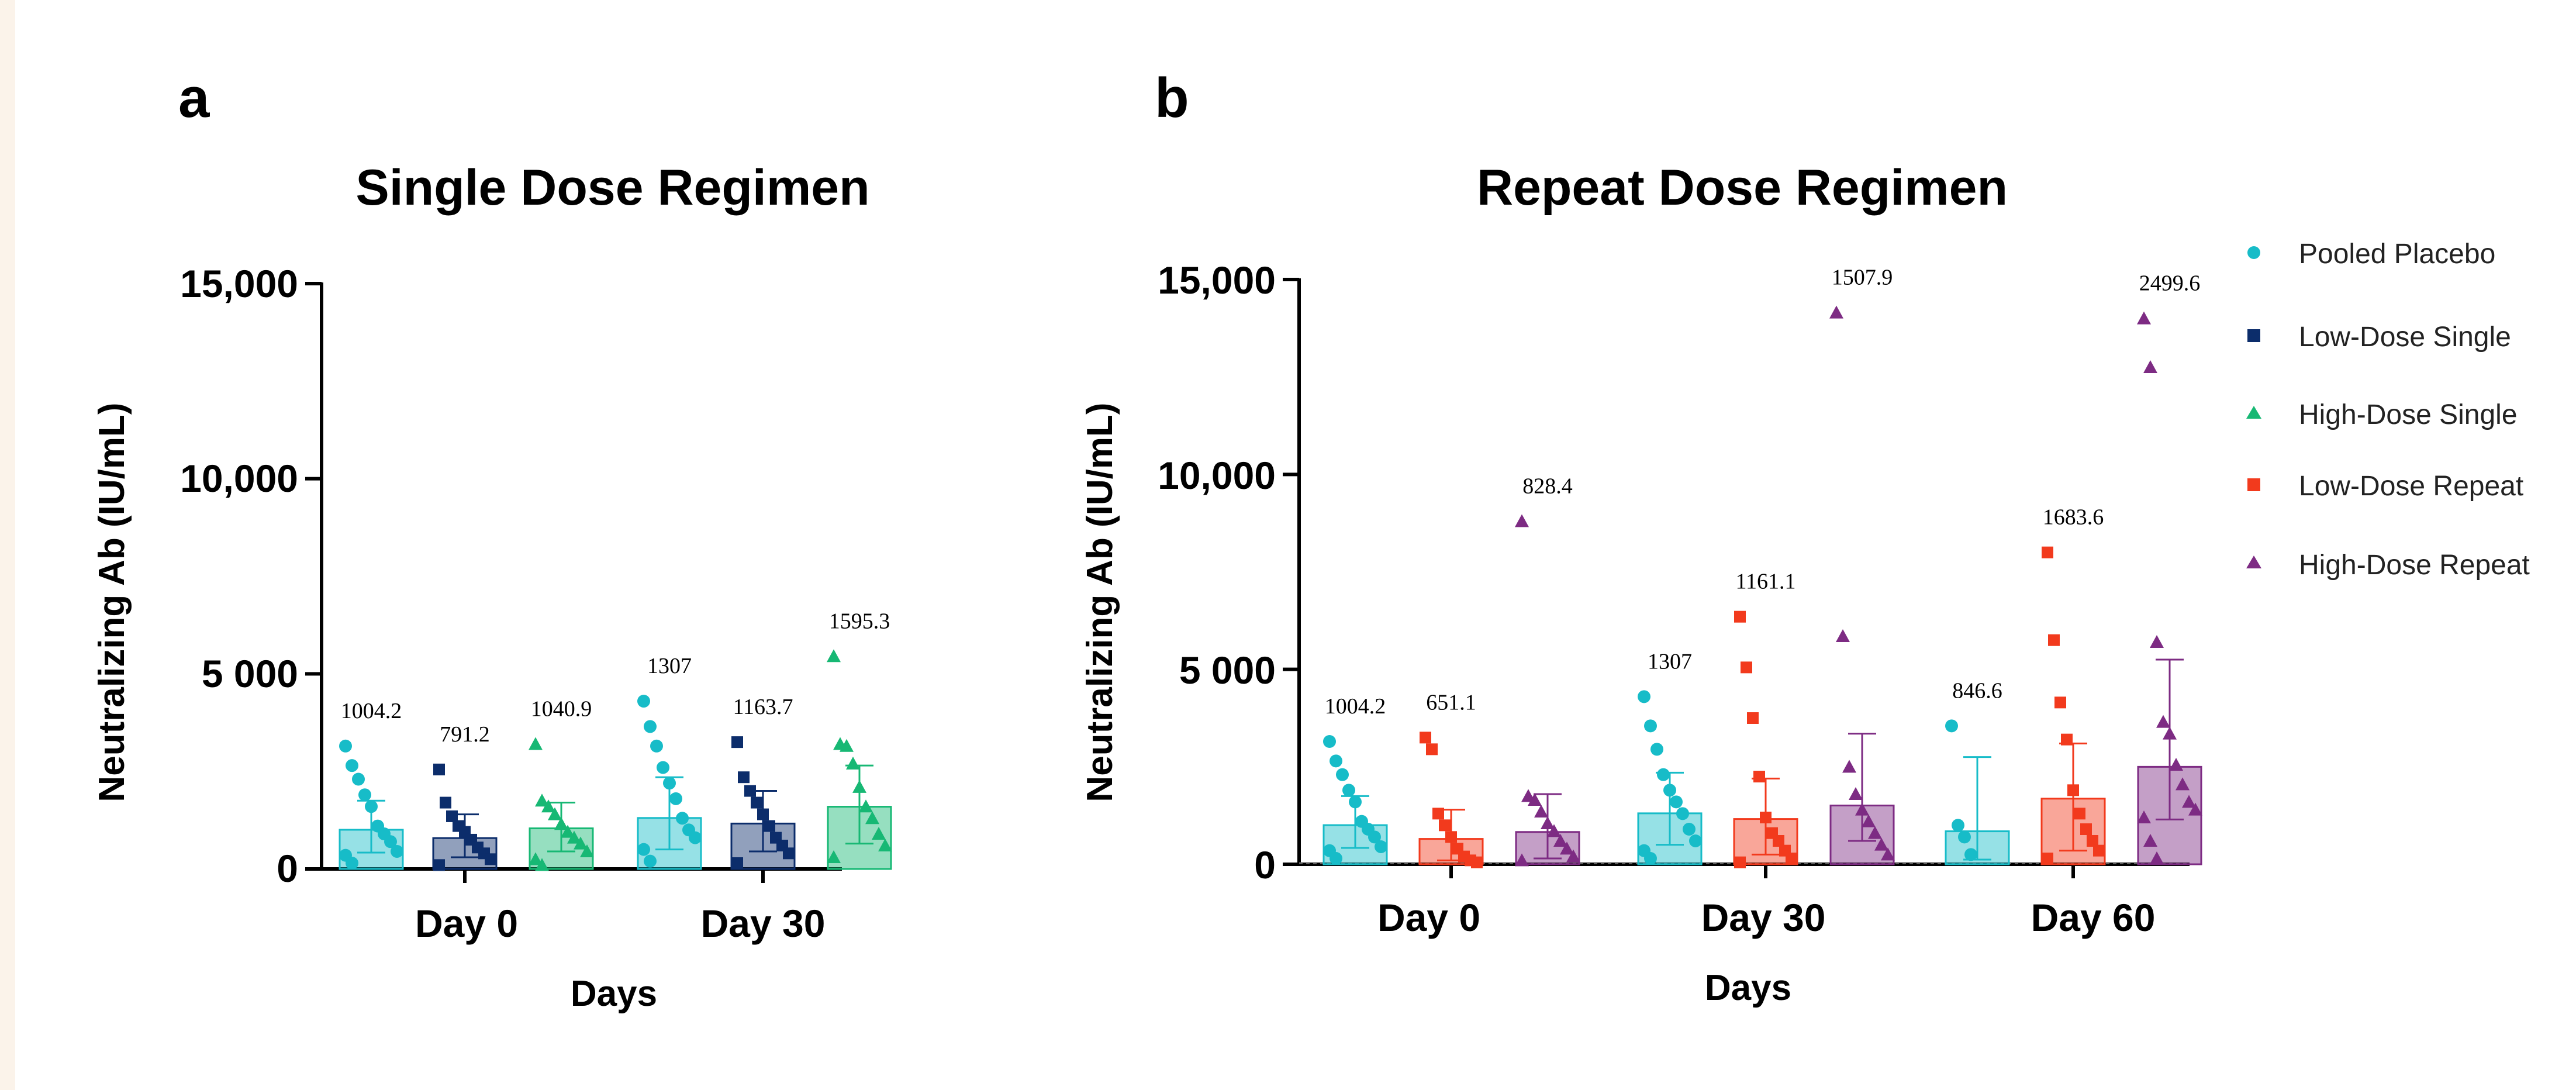 This screenshot has height=1090, width=2576. I want to click on y-tick-label: 5 000, so click(1227, 671).